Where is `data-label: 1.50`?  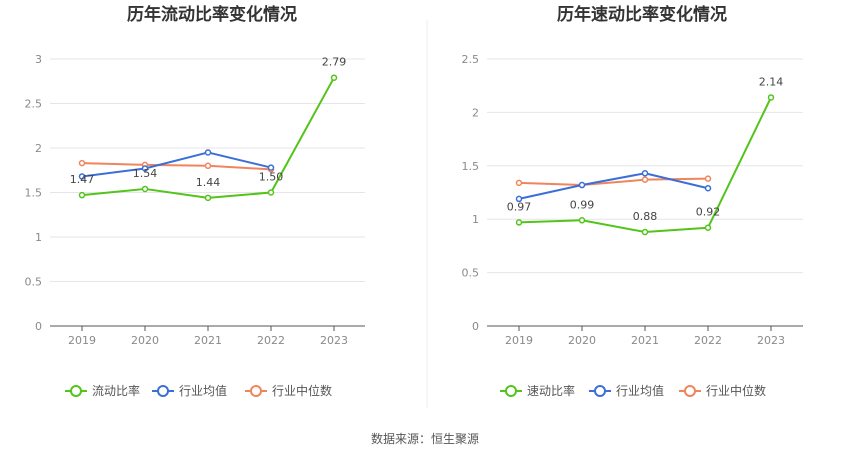
data-label: 1.50 is located at coordinates (271, 177).